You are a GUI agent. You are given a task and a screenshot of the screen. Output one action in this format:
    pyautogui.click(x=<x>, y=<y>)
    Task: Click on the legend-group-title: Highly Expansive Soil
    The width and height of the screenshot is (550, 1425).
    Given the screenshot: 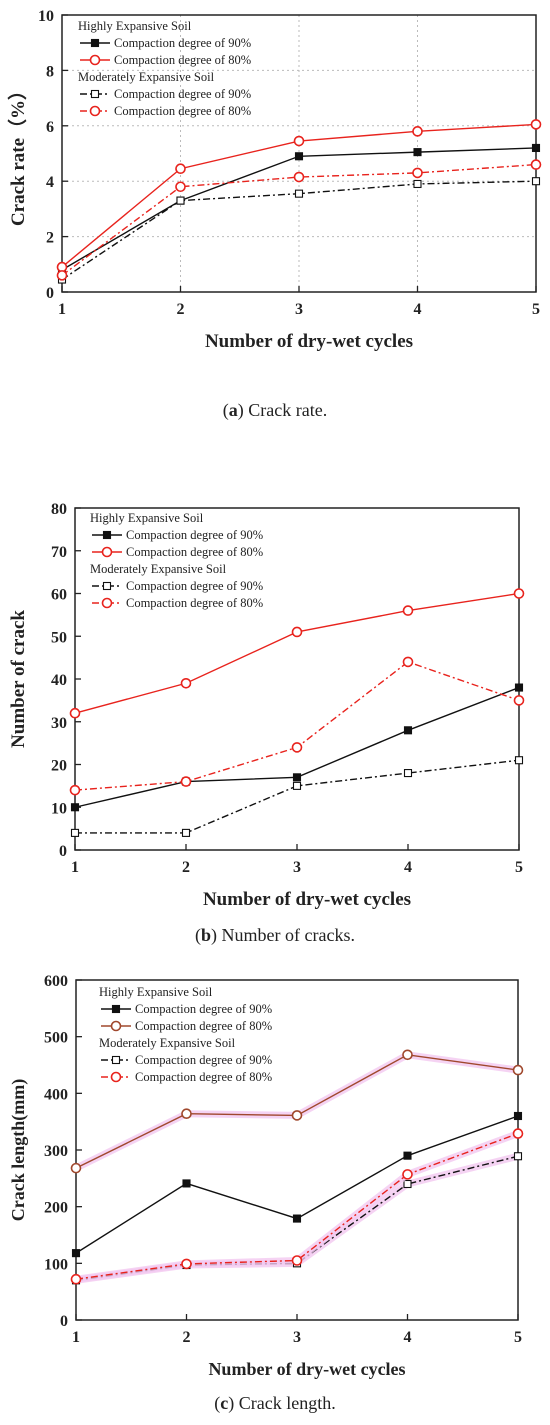 What is the action you would take?
    pyautogui.click(x=135, y=26)
    